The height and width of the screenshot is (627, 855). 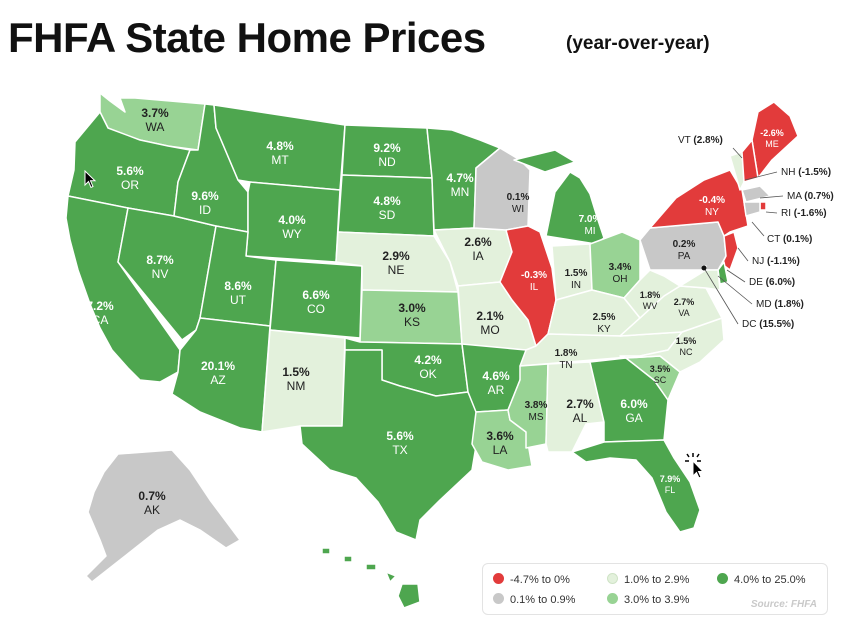 I want to click on state-value-or: 5.6%, so click(x=130, y=171).